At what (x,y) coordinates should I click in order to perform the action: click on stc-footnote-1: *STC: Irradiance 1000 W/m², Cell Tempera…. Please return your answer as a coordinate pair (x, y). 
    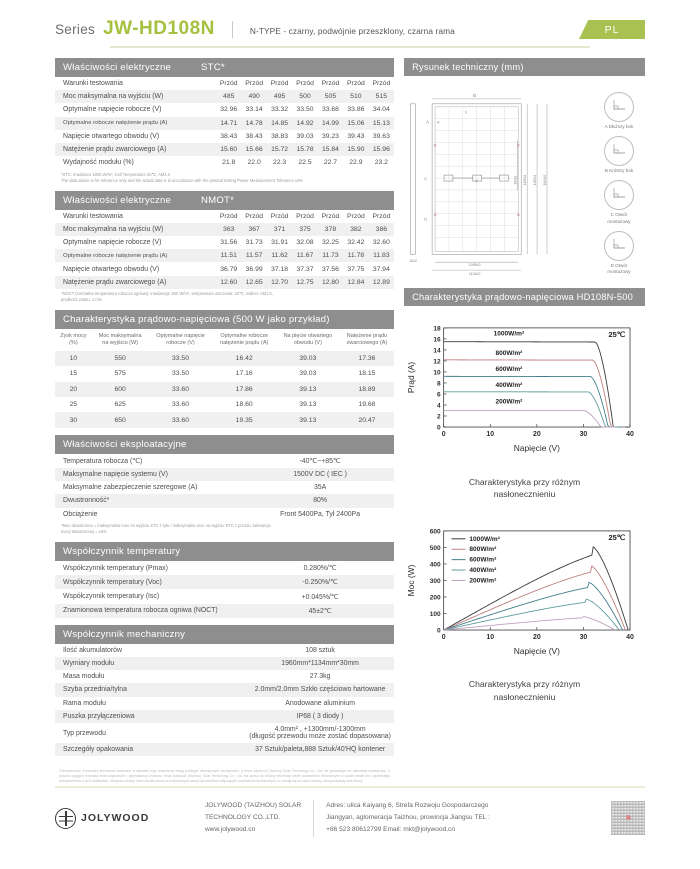
    Looking at the image, I should click on (115, 174).